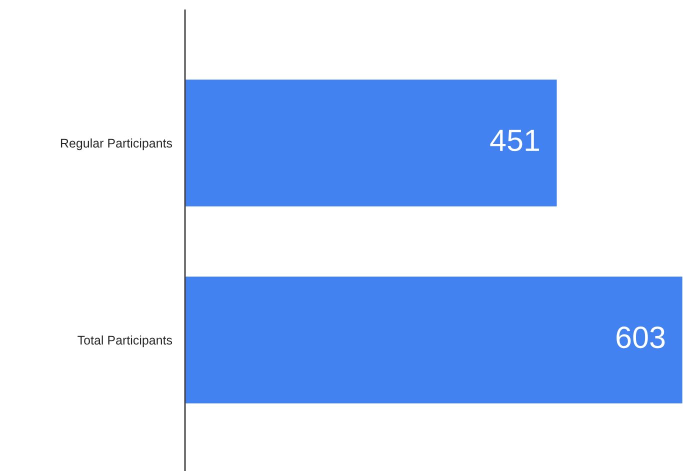 This screenshot has width=683, height=471. I want to click on data-label: 451, so click(515, 141).